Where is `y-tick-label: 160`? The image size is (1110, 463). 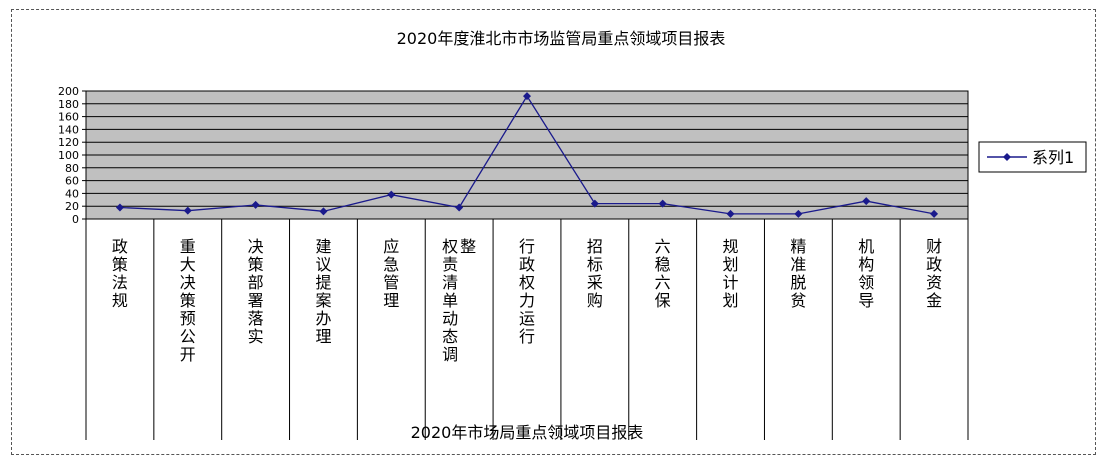
y-tick-label: 160 is located at coordinates (68, 117).